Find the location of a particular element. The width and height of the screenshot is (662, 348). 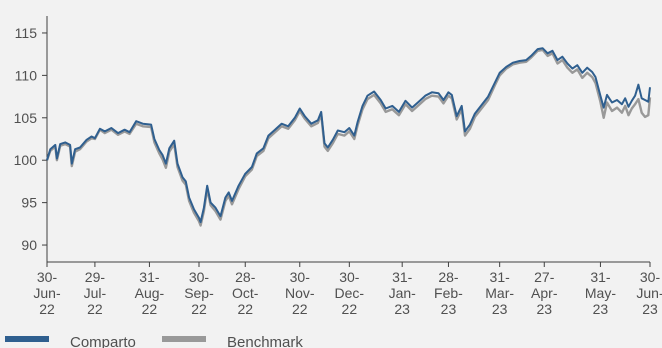

x-tick-label: 30-Jun-22 is located at coordinates (47, 293).